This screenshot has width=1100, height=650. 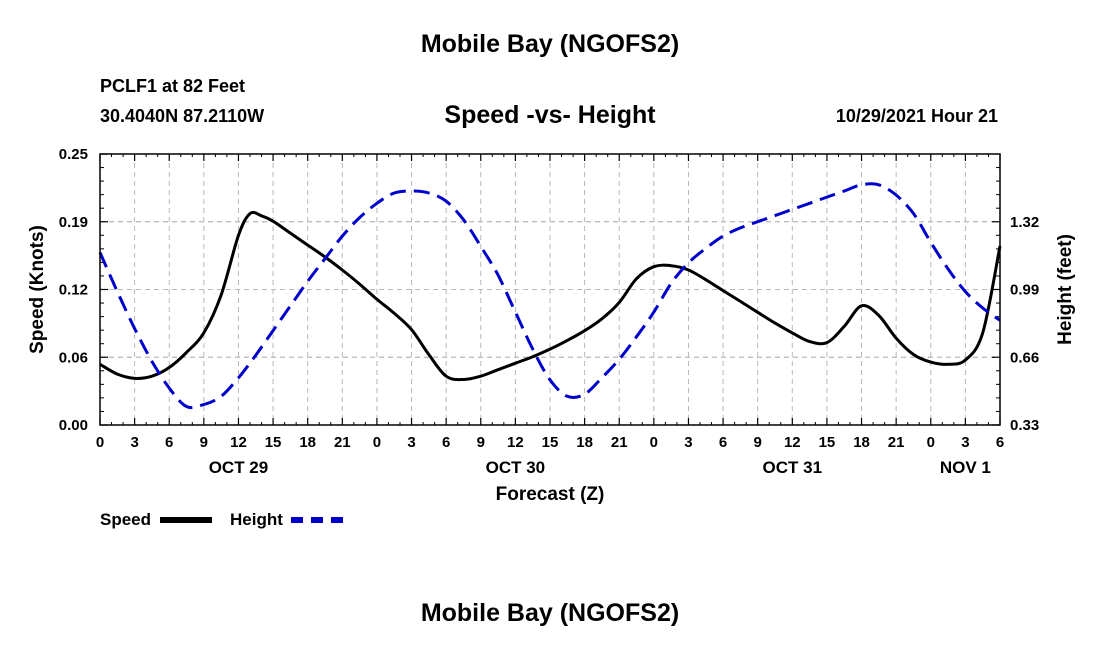 I want to click on y-left-tick-label: 0.12, so click(x=73, y=290).